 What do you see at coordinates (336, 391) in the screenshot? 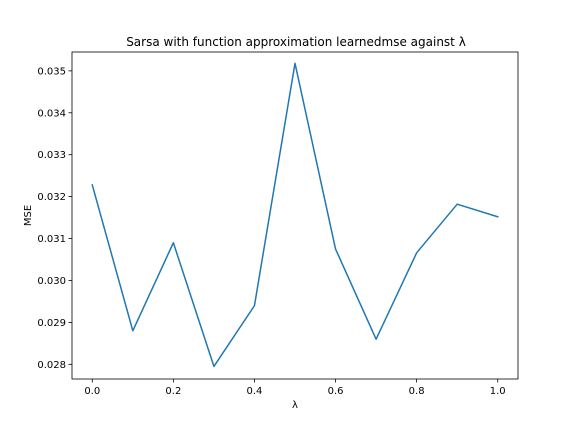
I see `x-tick-label: 0.6` at bounding box center [336, 391].